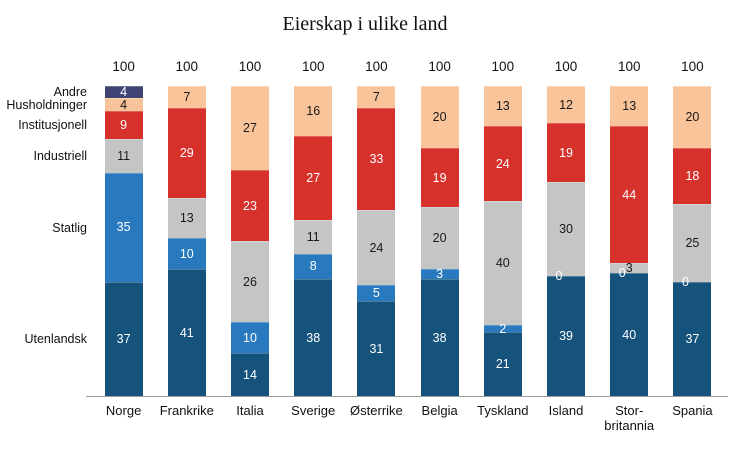 The image size is (730, 453). I want to click on segment-statlig: 8, so click(313, 266).